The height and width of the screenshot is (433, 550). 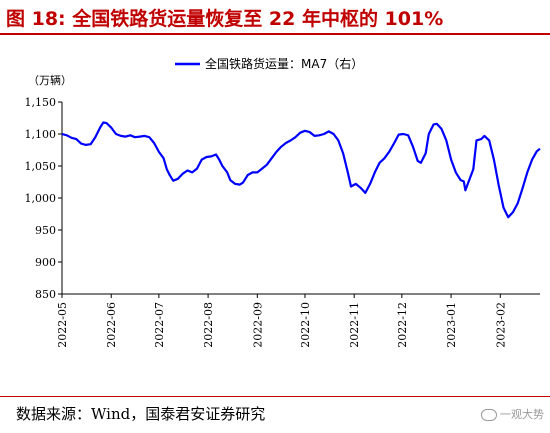 What do you see at coordinates (41, 134) in the screenshot?
I see `y-tick-label: 1,100` at bounding box center [41, 134].